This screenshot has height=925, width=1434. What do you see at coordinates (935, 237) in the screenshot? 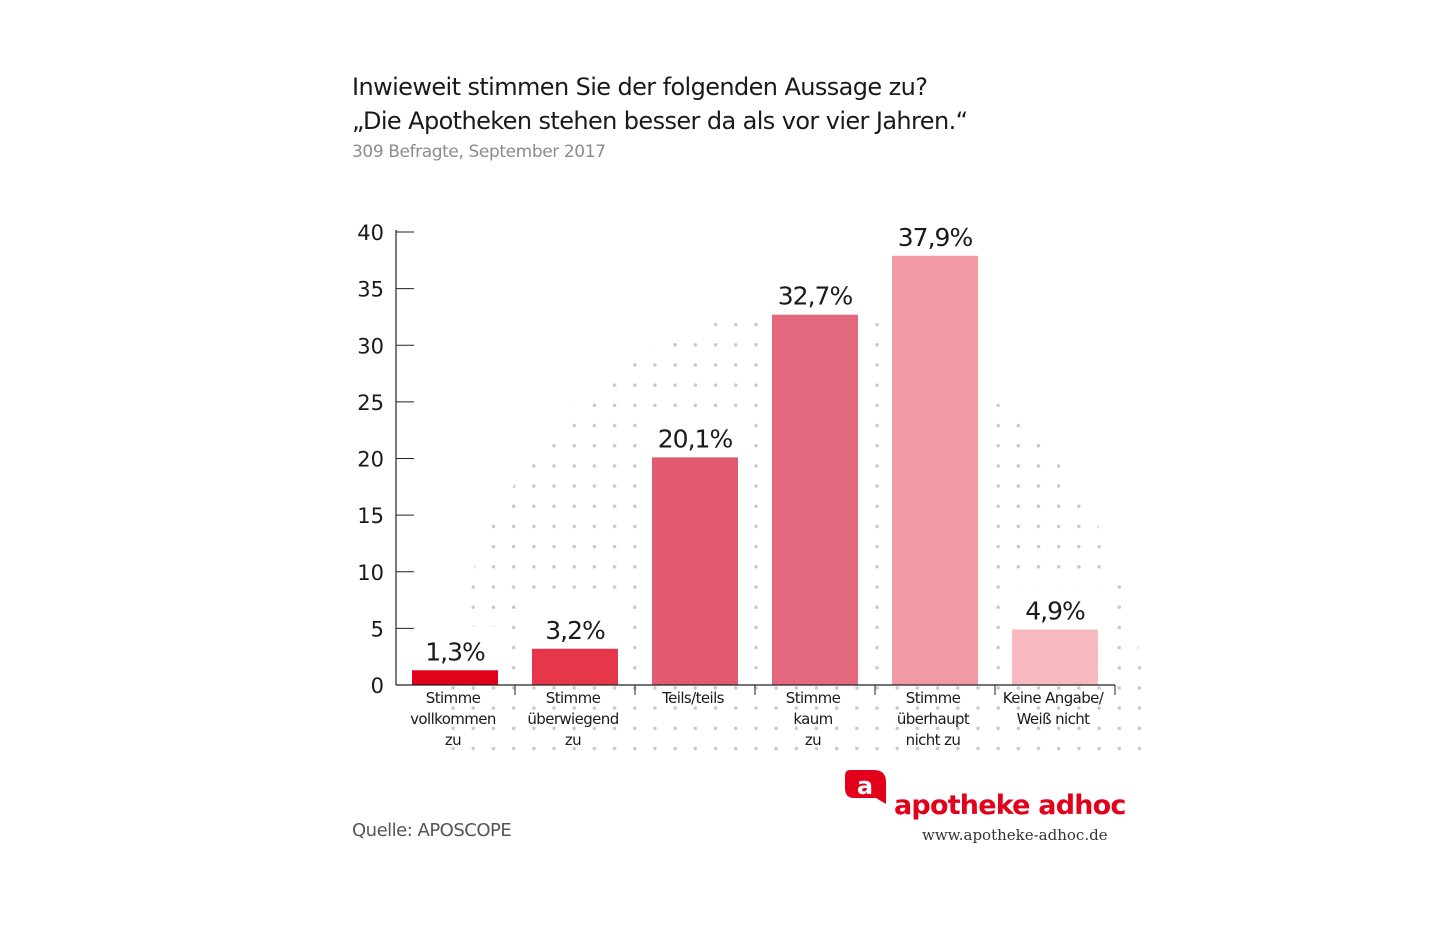
I see `data-label: 37,9%` at bounding box center [935, 237].